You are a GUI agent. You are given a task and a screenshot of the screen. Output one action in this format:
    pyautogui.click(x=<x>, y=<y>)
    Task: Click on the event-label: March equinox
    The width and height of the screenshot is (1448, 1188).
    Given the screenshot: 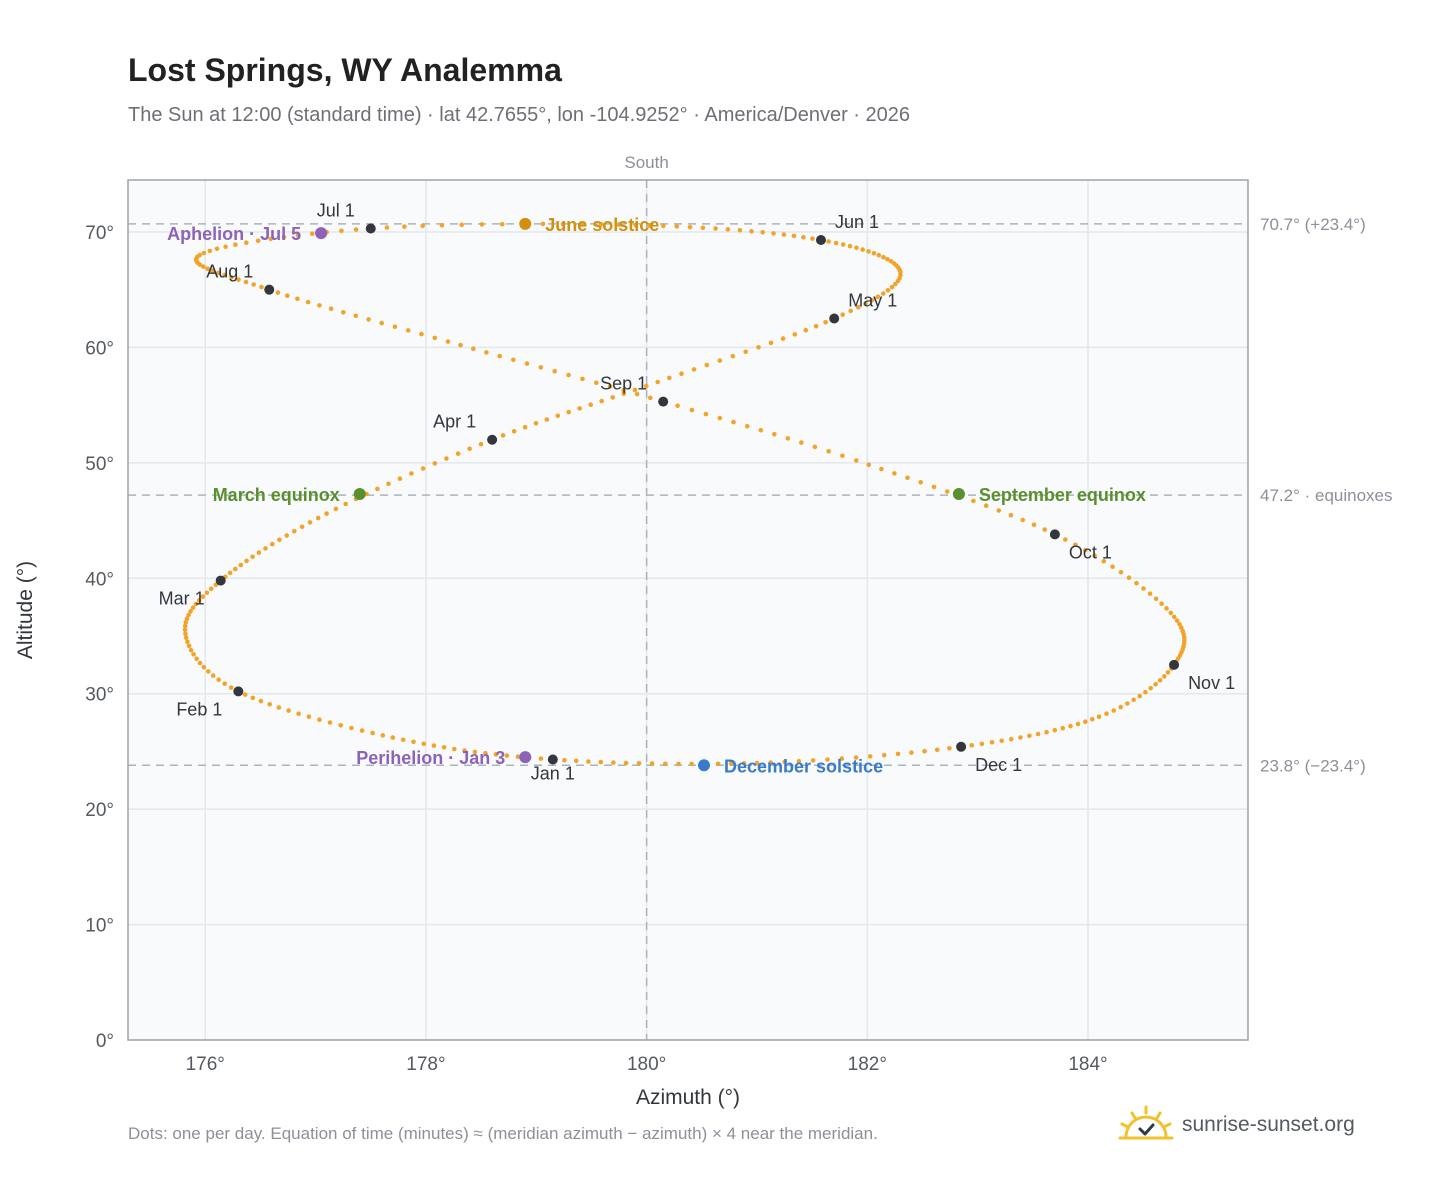 What is the action you would take?
    pyautogui.click(x=276, y=495)
    